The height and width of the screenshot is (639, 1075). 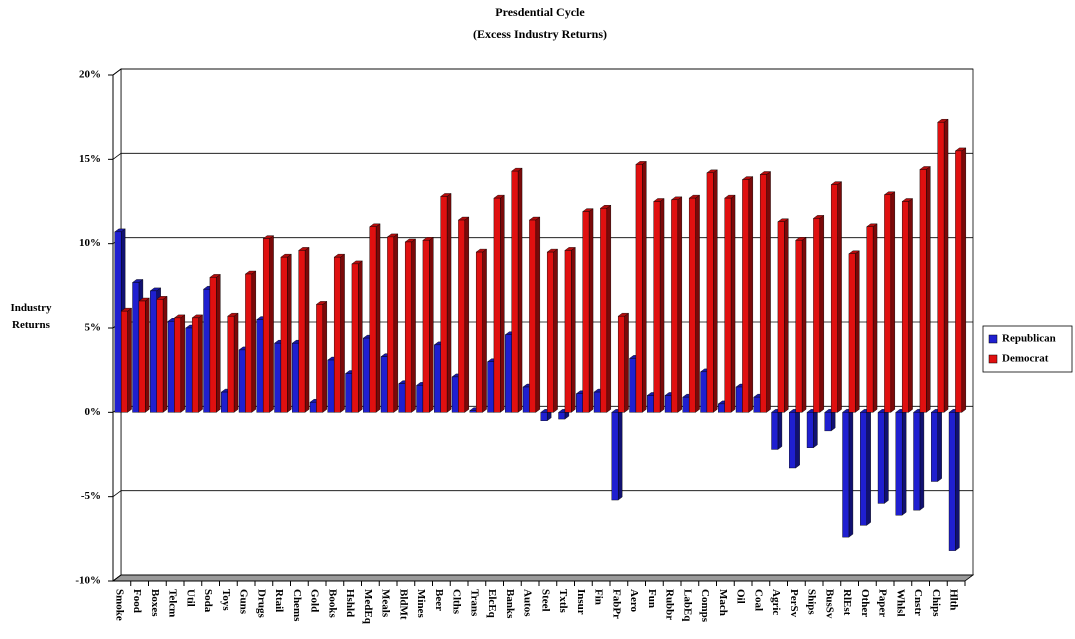 I want to click on x-tick-label: Smoke, so click(x=119, y=605).